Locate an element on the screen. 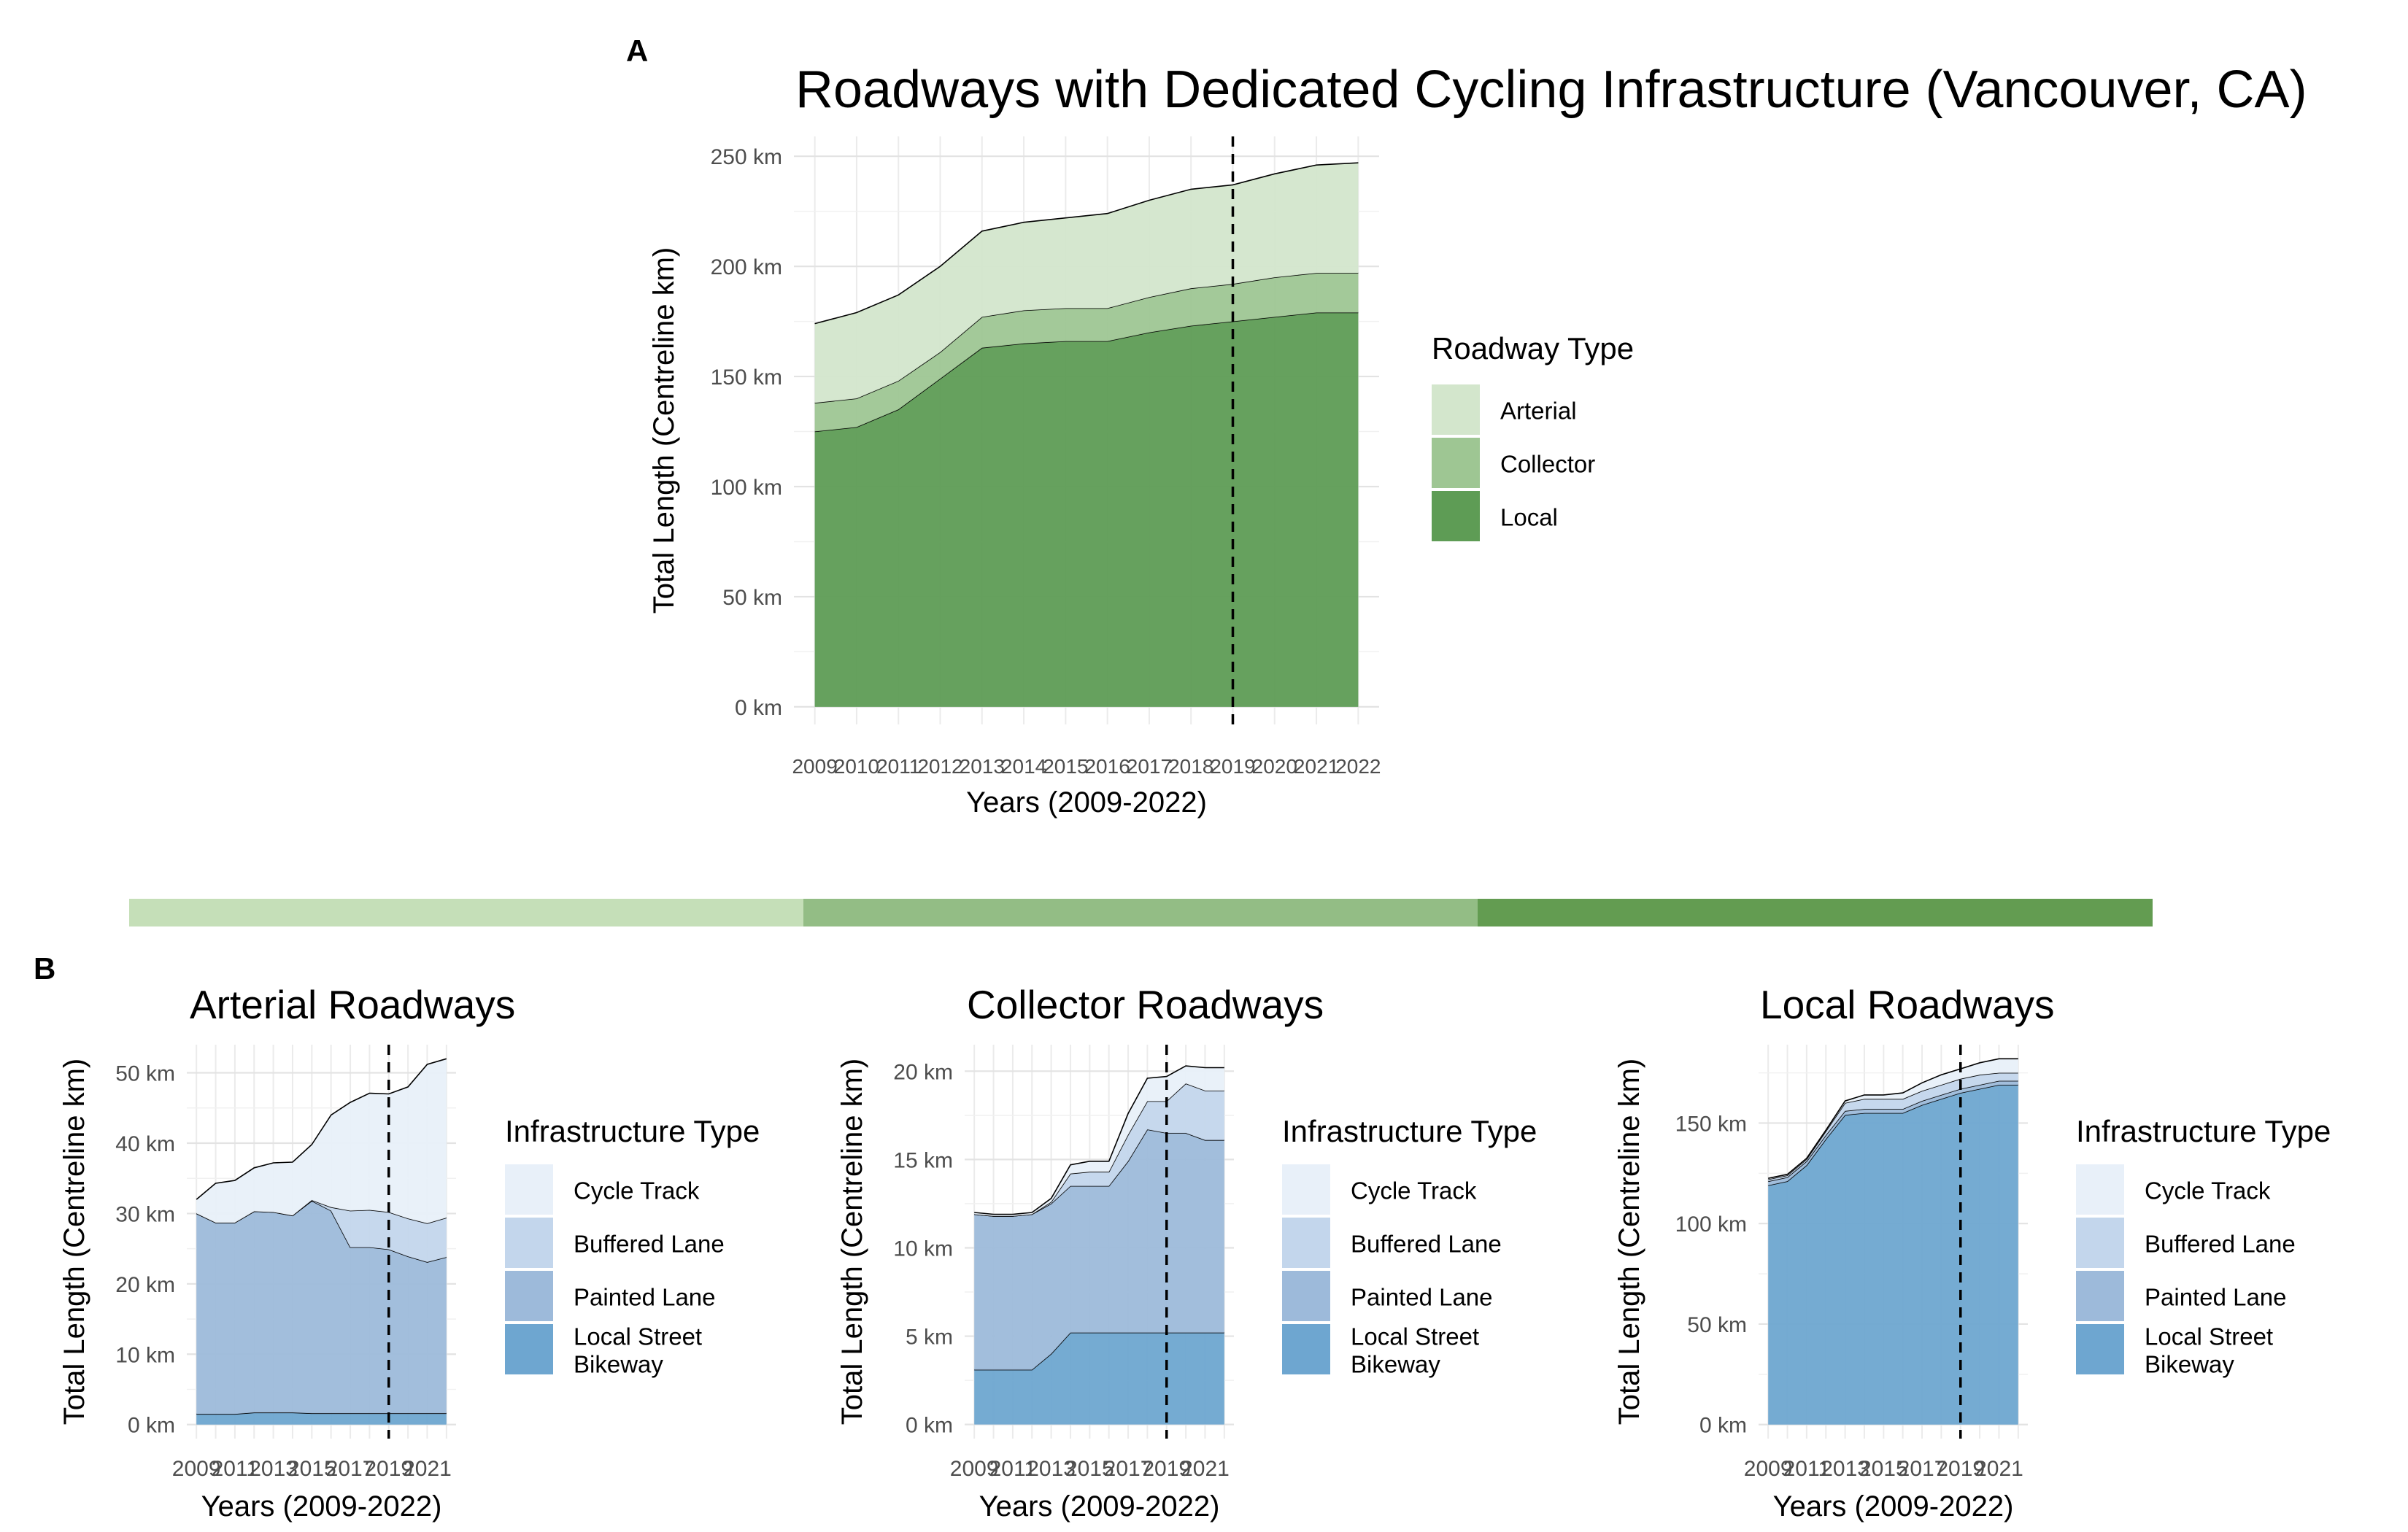  legend-label-collector: Collector is located at coordinates (1547, 465).